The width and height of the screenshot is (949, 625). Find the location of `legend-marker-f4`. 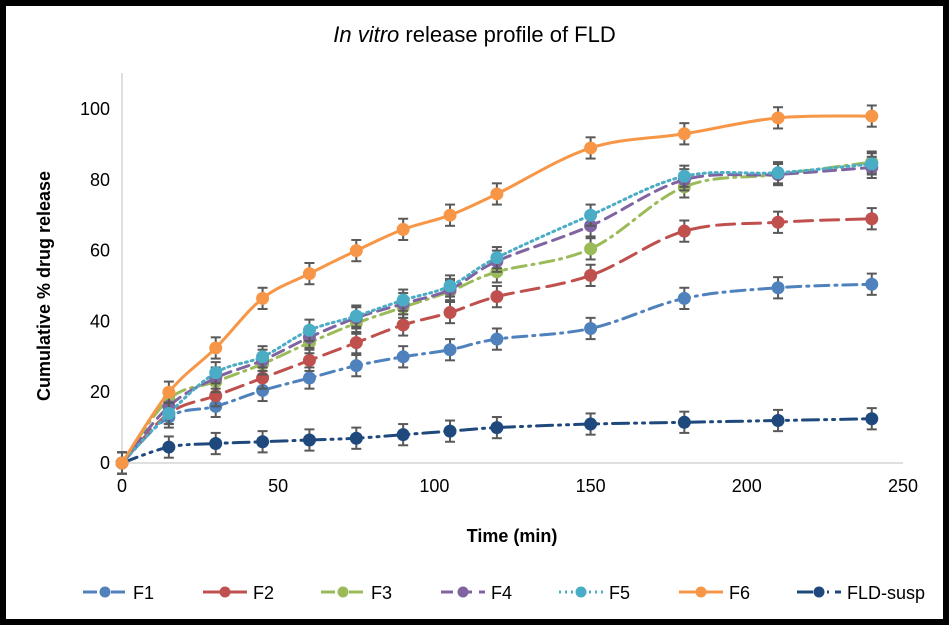

legend-marker-f4 is located at coordinates (463, 592).